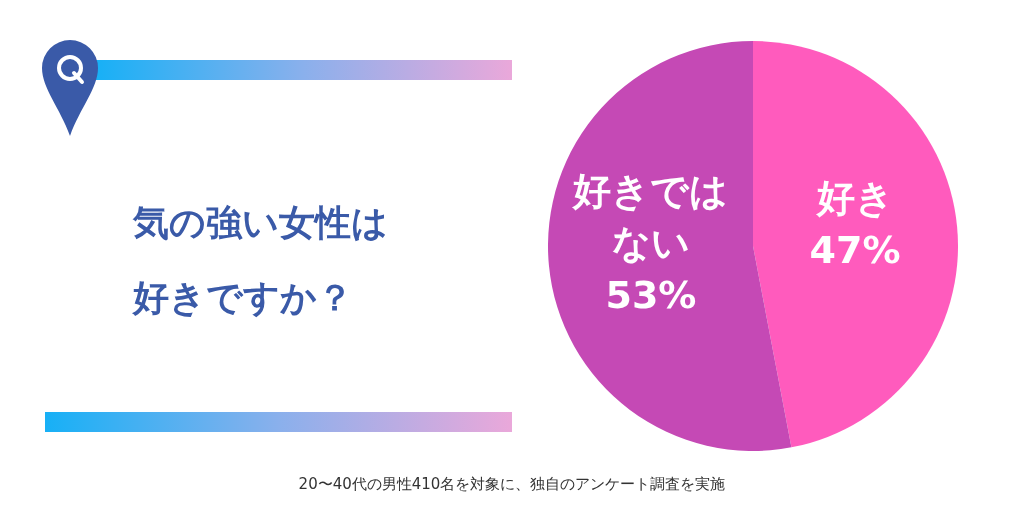 The height and width of the screenshot is (512, 1024). I want to click on data-label: 53%, so click(651, 295).